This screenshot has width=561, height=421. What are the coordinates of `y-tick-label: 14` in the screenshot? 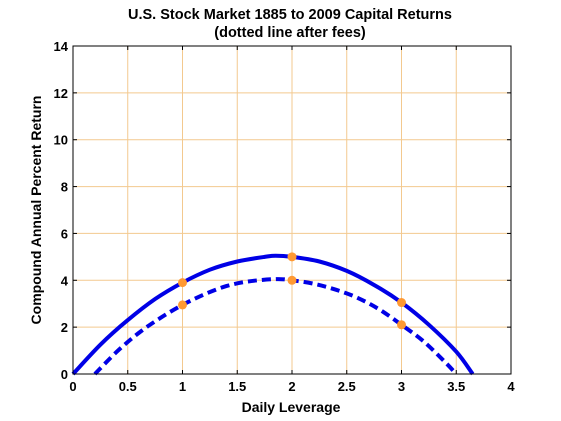 It's located at (61, 46).